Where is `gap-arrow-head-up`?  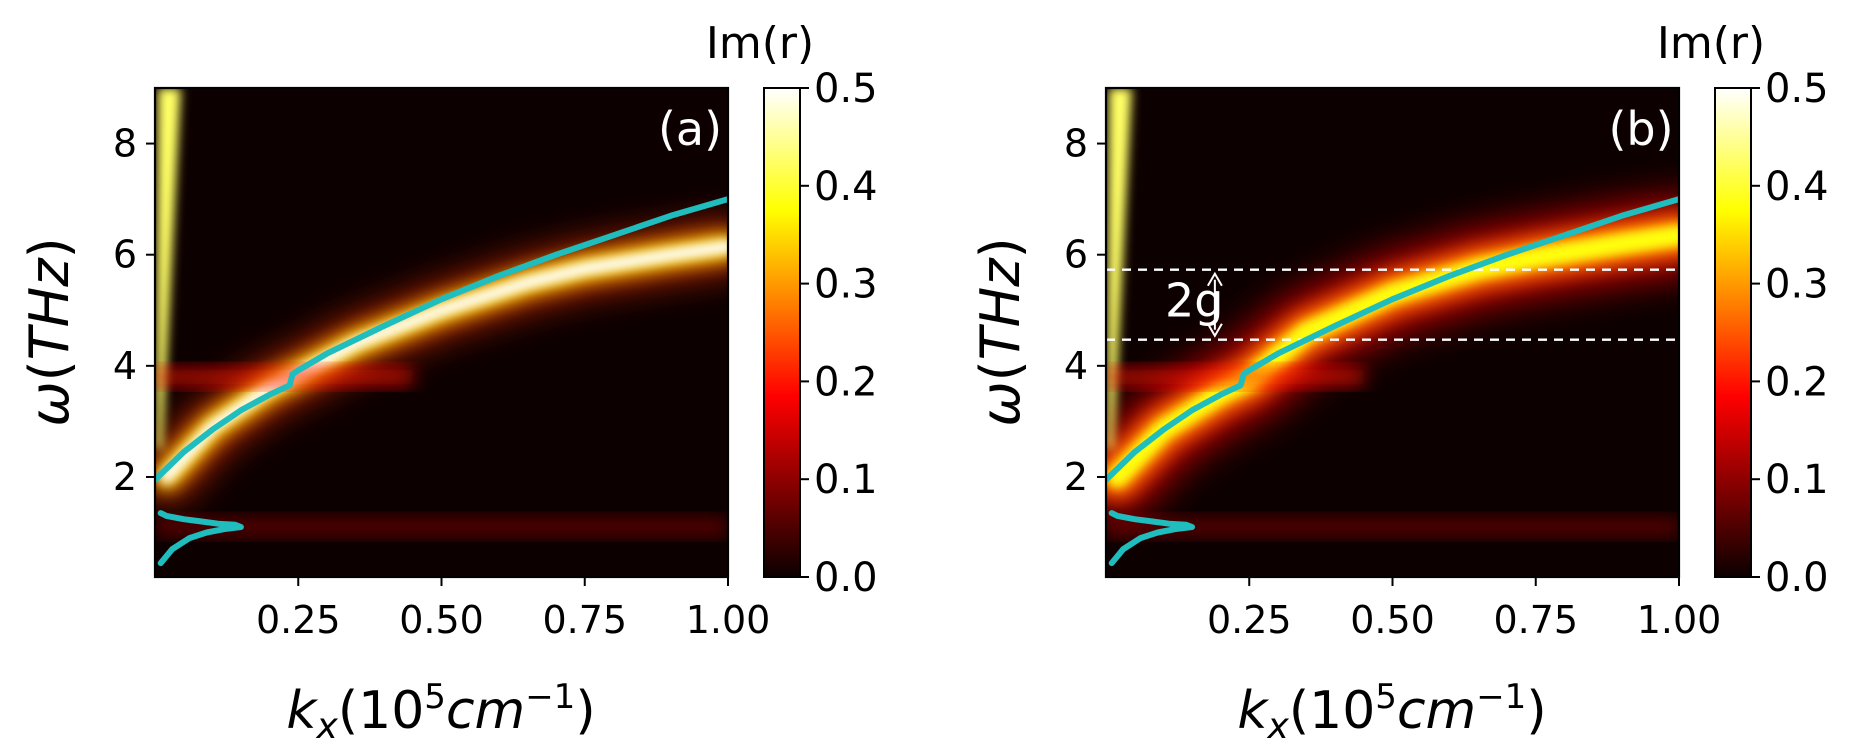
gap-arrow-head-up is located at coordinates (1215, 279).